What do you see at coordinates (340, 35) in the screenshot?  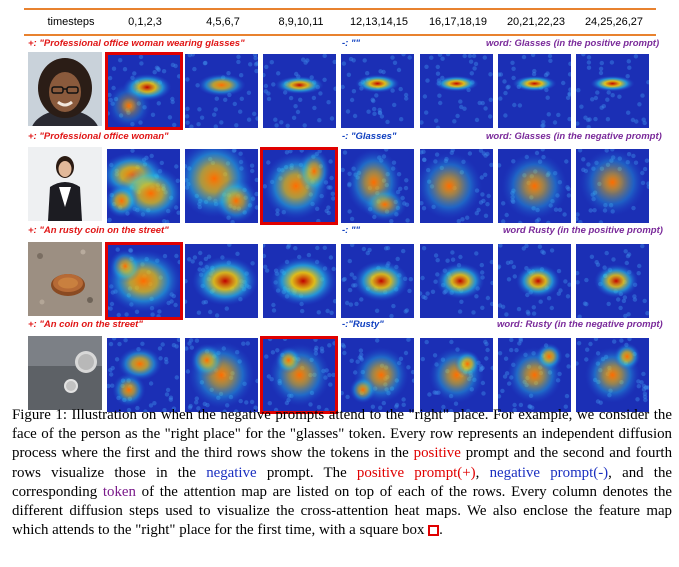 I see `table-header-rule` at bounding box center [340, 35].